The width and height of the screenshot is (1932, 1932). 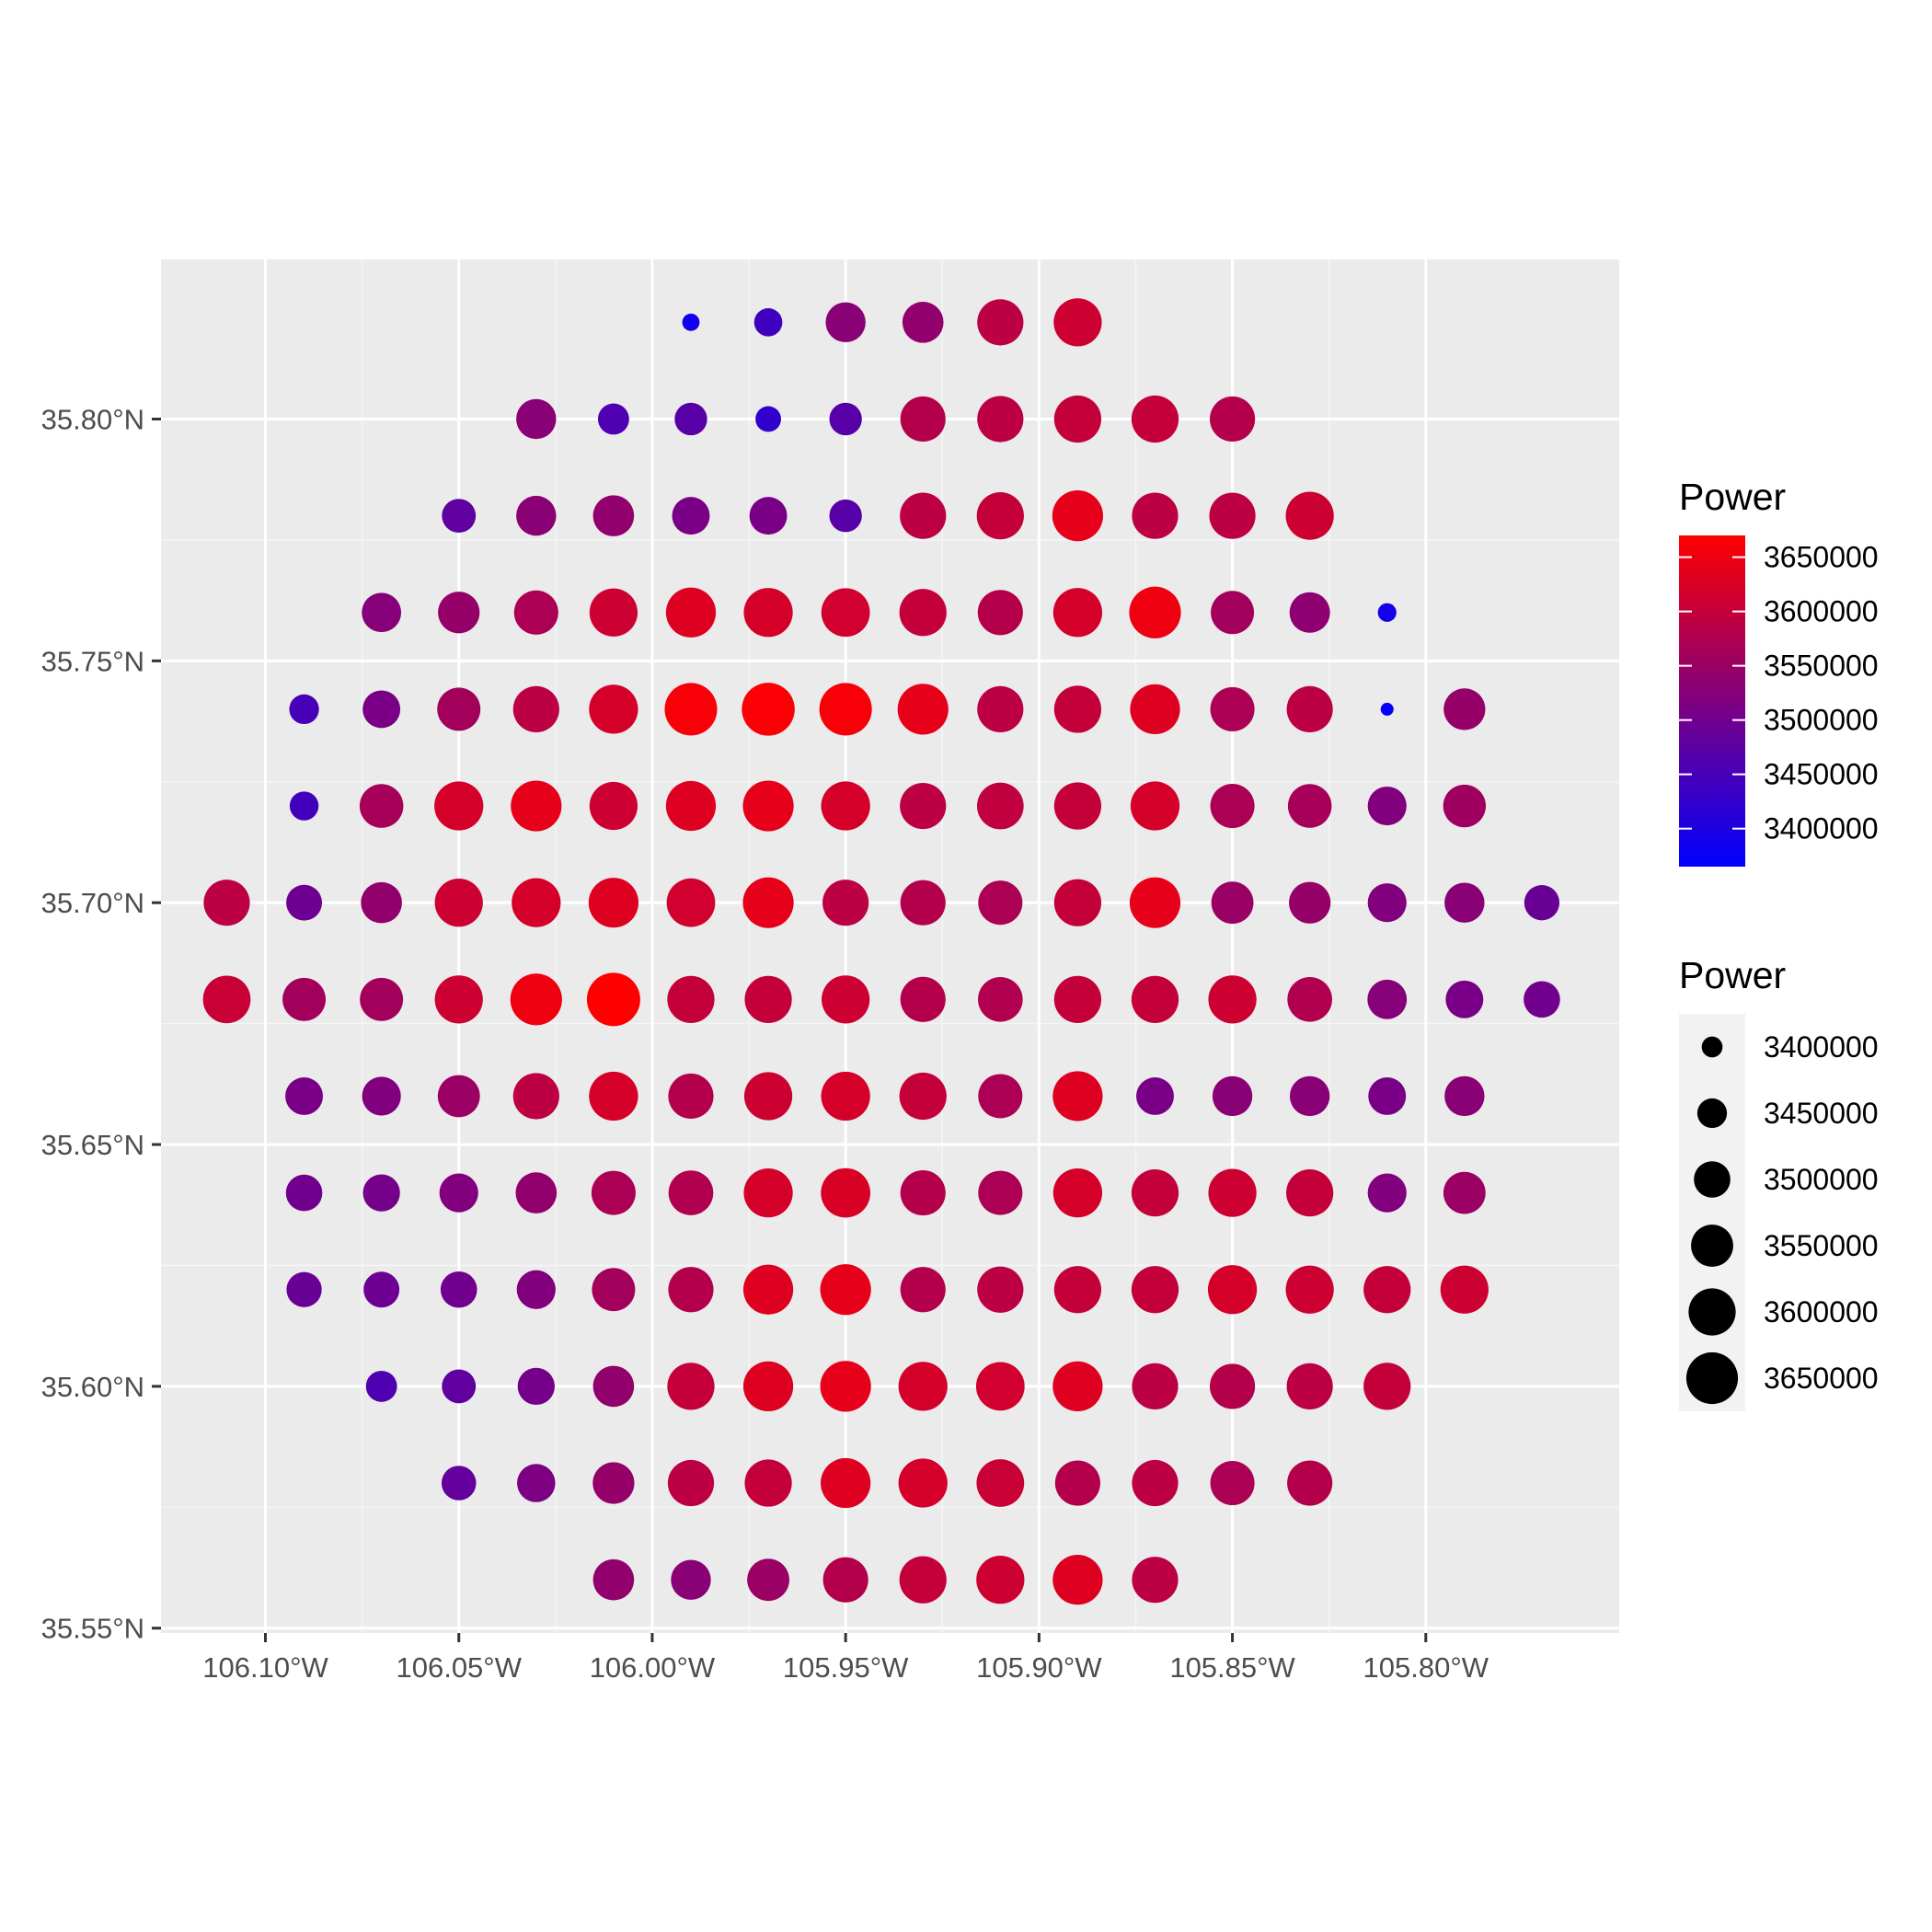 What do you see at coordinates (92, 903) in the screenshot?
I see `y-tick-label: 35.70°N` at bounding box center [92, 903].